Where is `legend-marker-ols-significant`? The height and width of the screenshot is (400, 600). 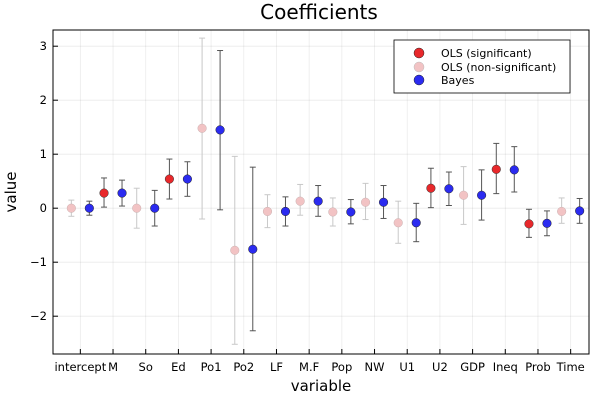 legend-marker-ols-significant is located at coordinates (419, 53).